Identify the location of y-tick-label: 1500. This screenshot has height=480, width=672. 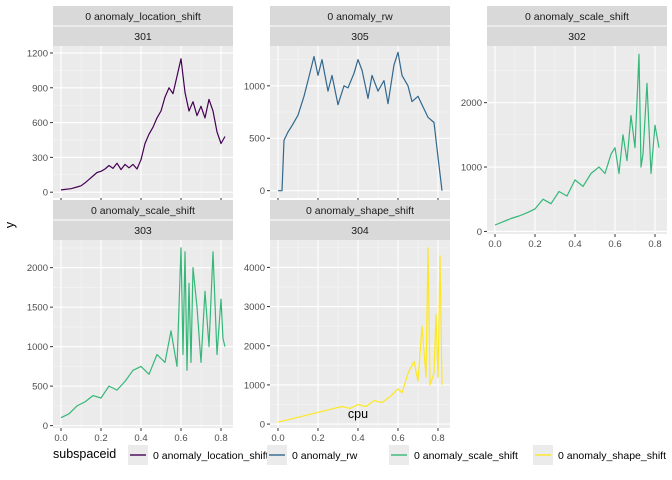
(37, 308).